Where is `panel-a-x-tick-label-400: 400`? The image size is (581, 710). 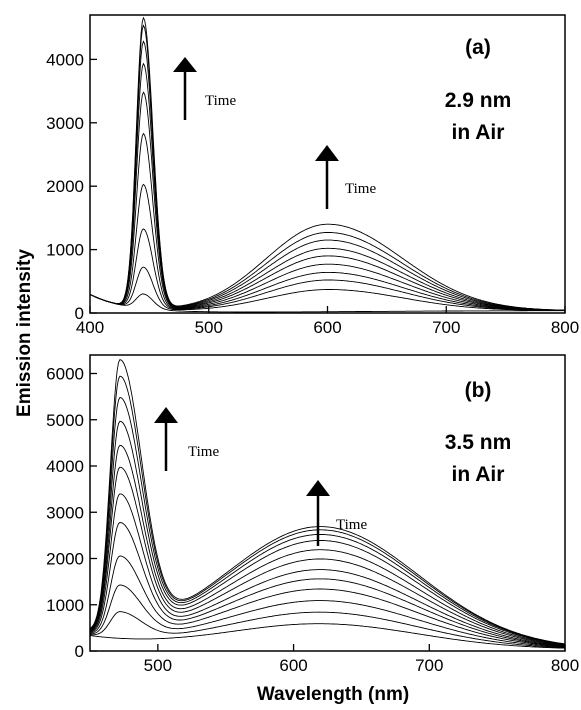 panel-a-x-tick-label-400: 400 is located at coordinates (90, 327).